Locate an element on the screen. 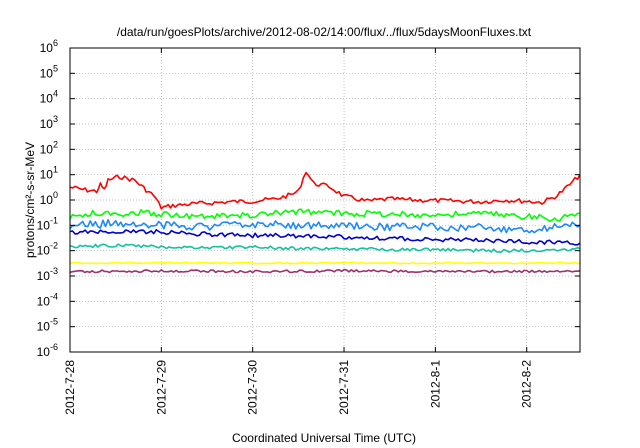  x-tick-label: 2012-8-1 is located at coordinates (435, 384).